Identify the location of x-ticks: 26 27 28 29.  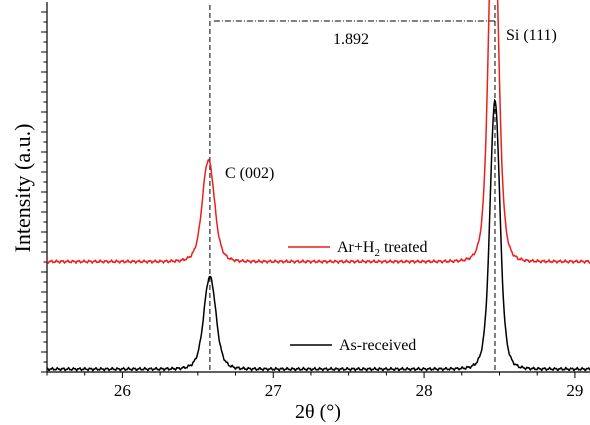
(314, 386).